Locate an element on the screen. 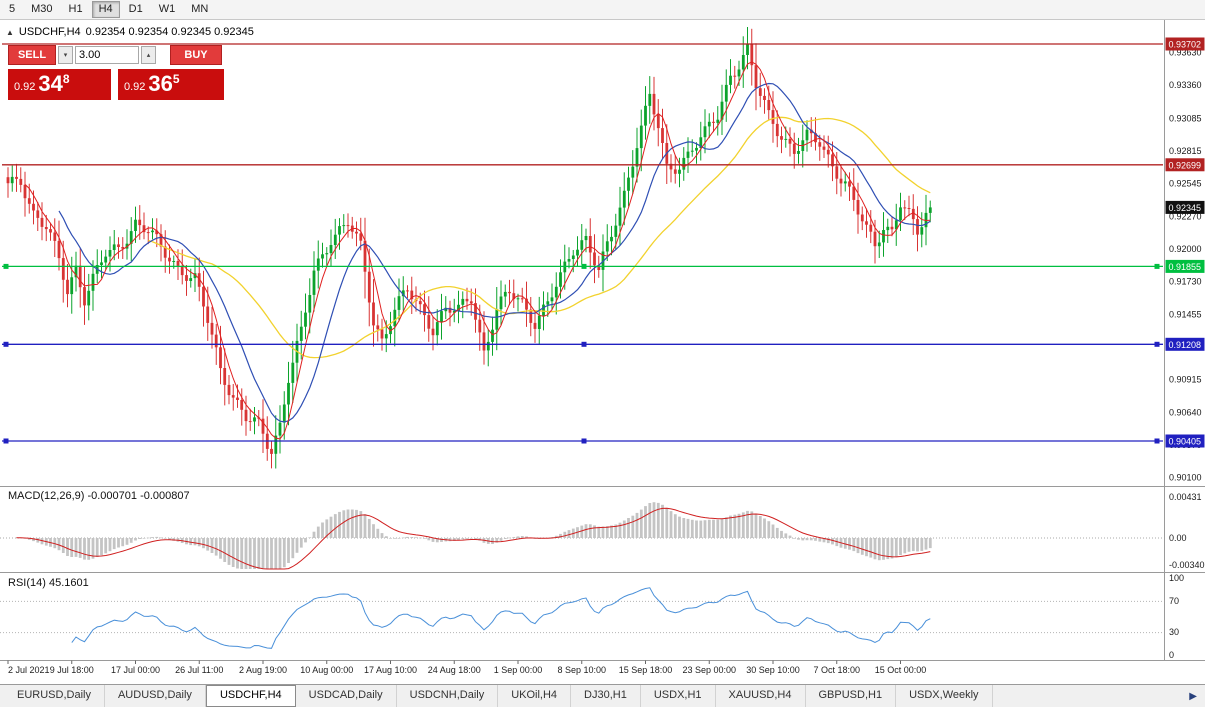 Image resolution: width=1205 pixels, height=707 pixels. macd-signal-line is located at coordinates (473, 538).